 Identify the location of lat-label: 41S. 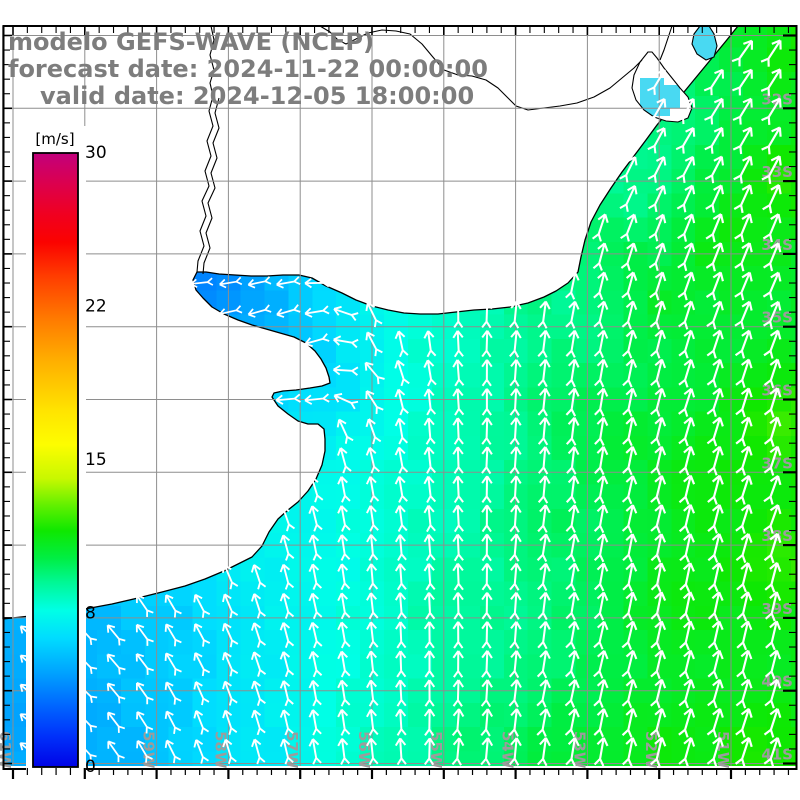
(777, 755).